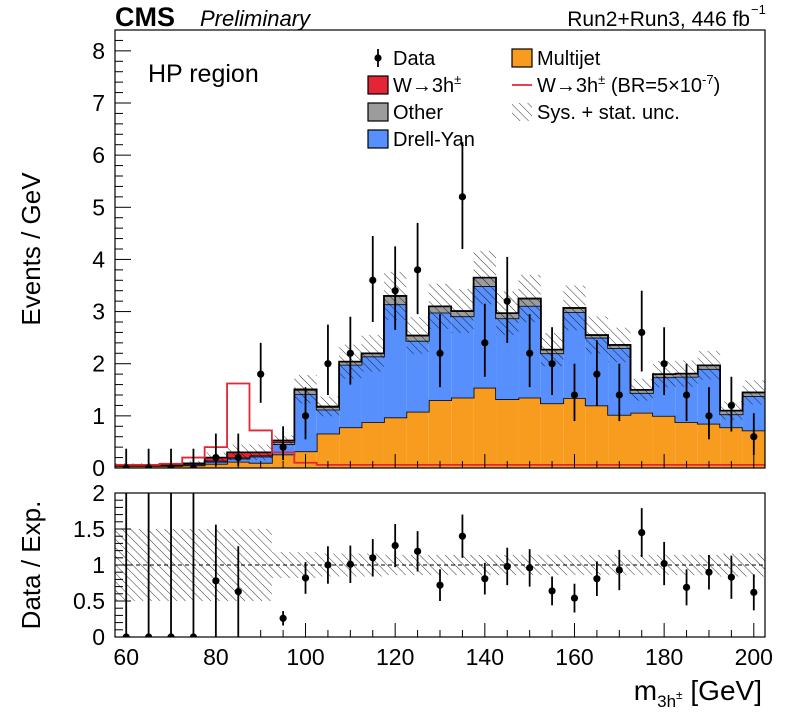  I want to click on legend-fill-6-swatch, so click(378, 139).